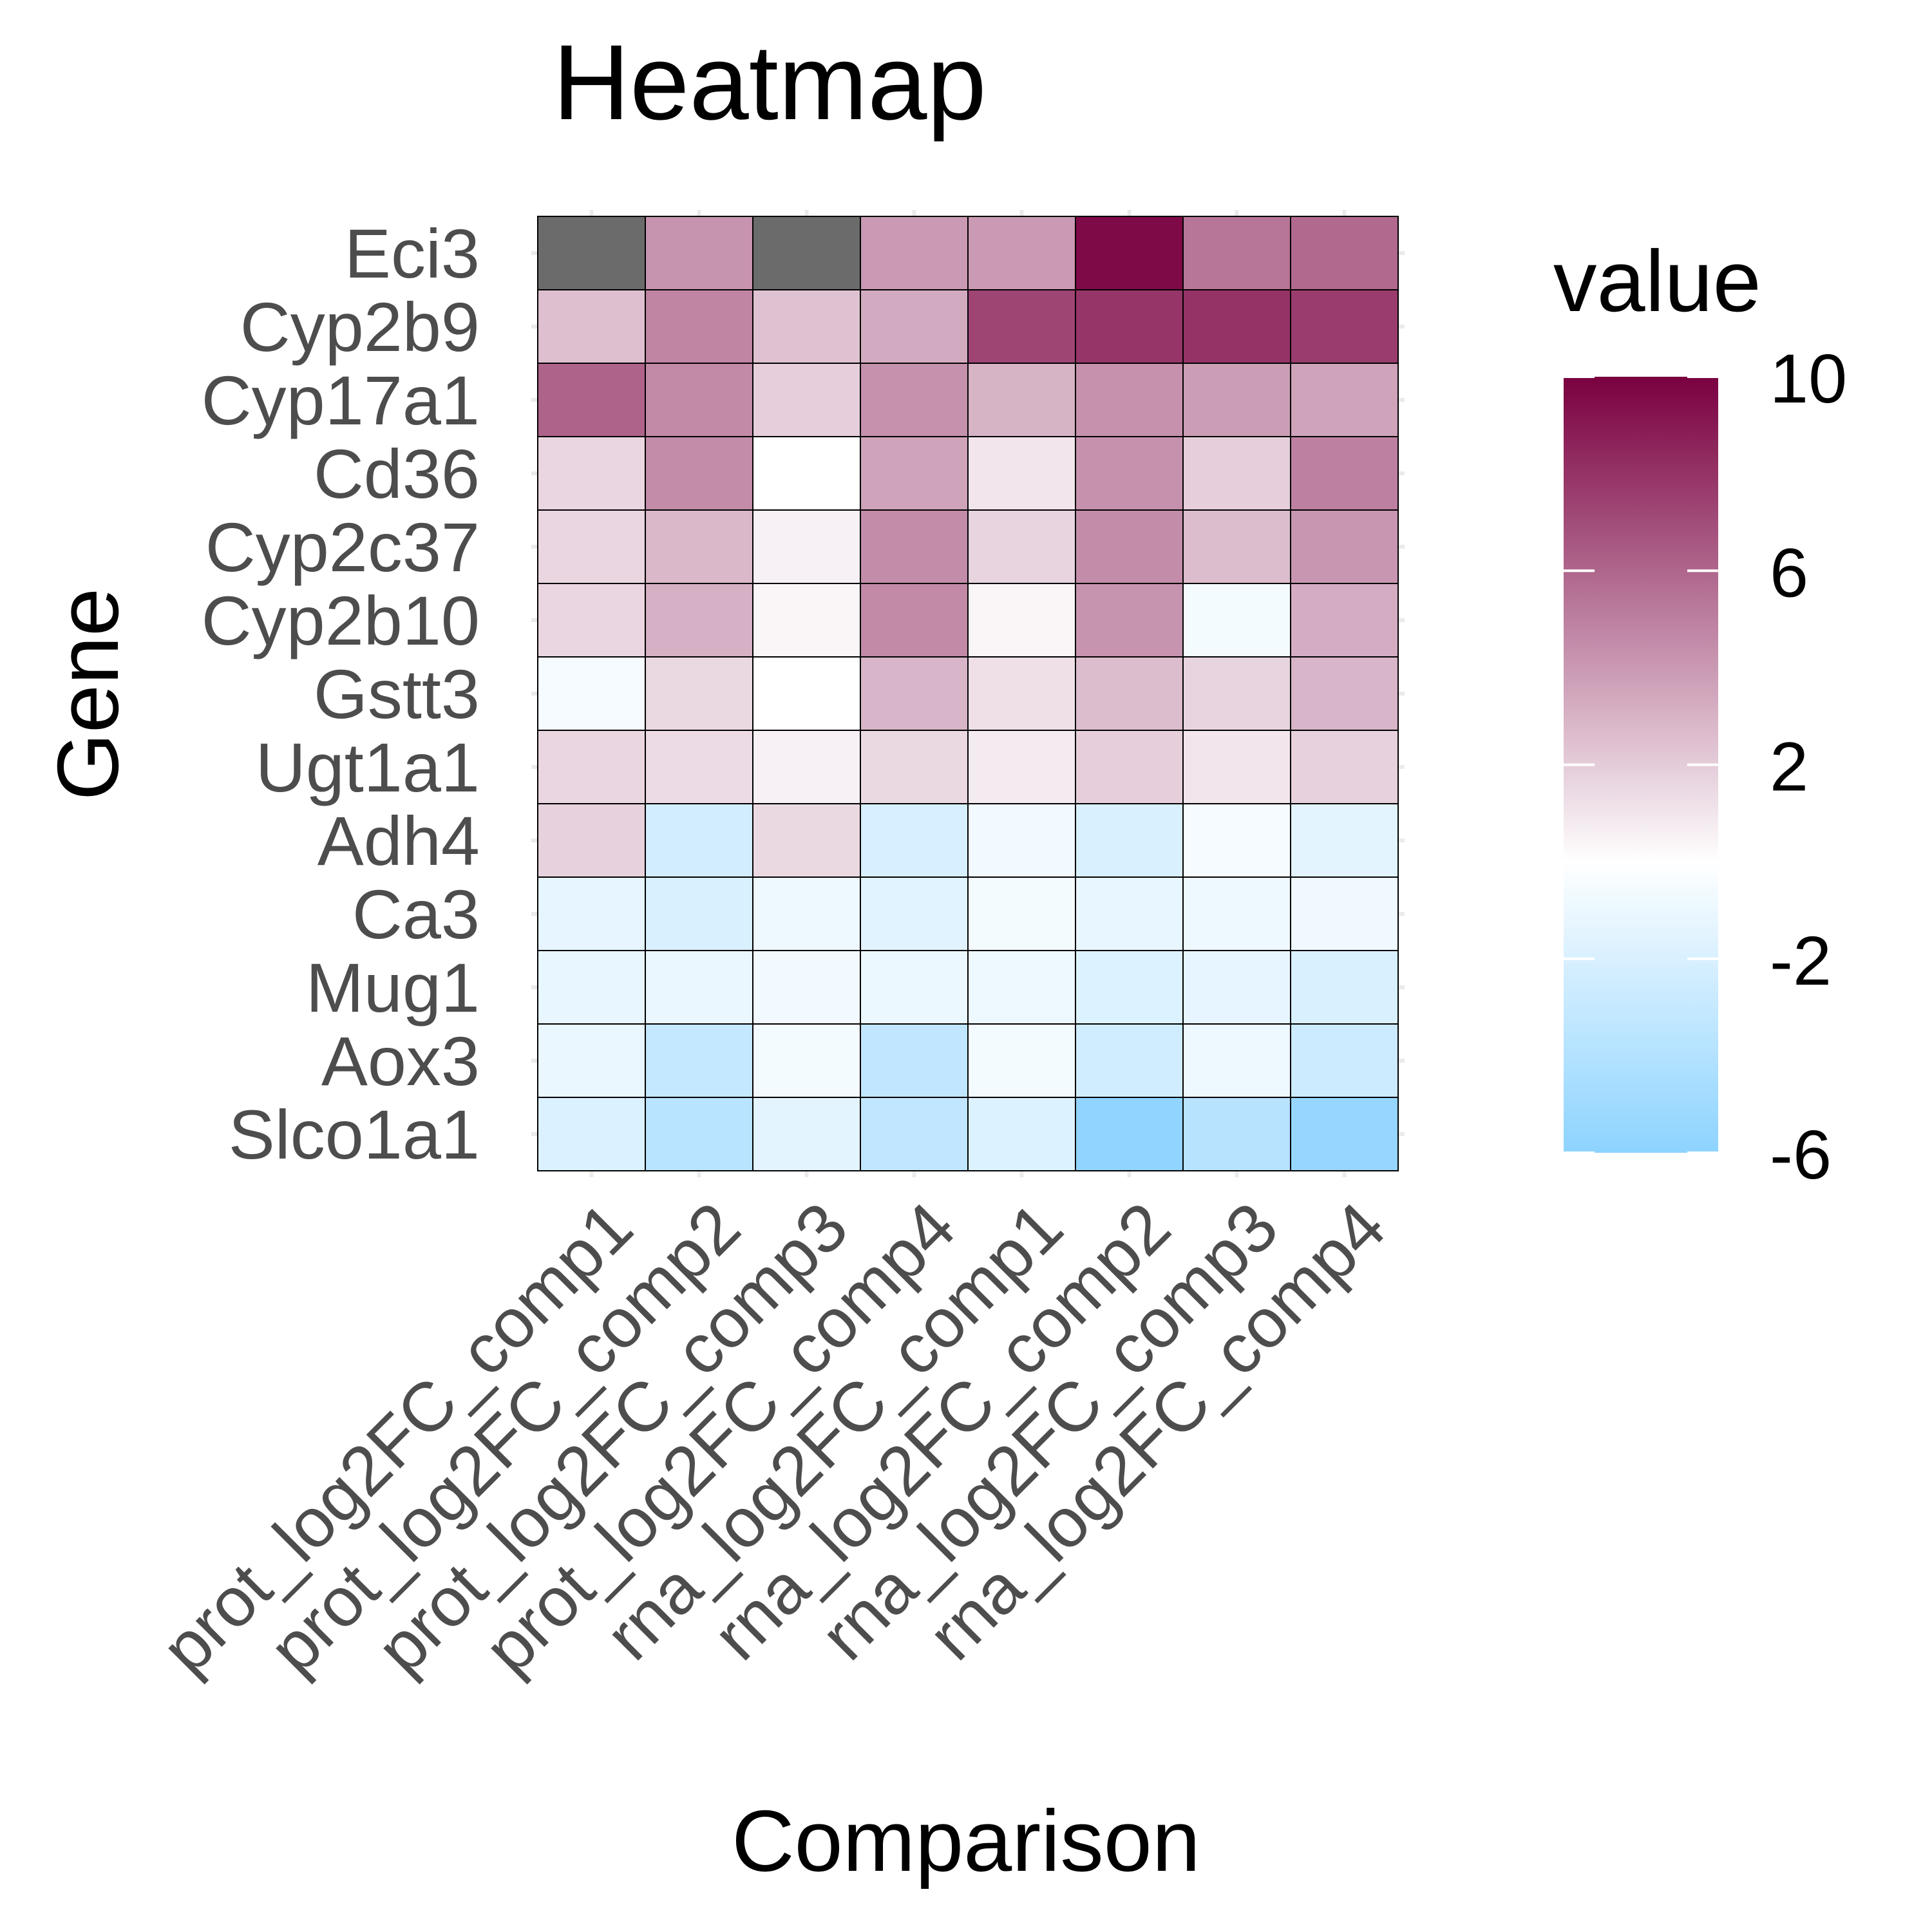  Describe the element at coordinates (1801, 1154) in the screenshot. I see `legend-tick-label: -6` at that location.